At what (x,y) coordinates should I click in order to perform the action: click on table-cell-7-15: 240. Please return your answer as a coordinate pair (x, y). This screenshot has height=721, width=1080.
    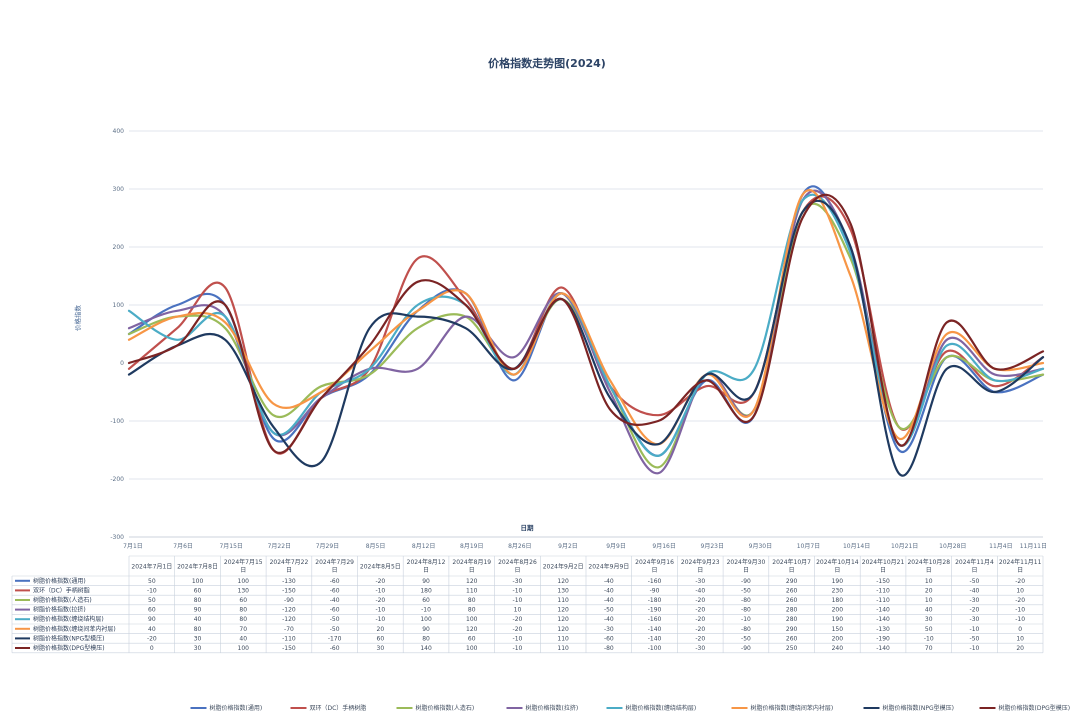
    Looking at the image, I should click on (838, 648).